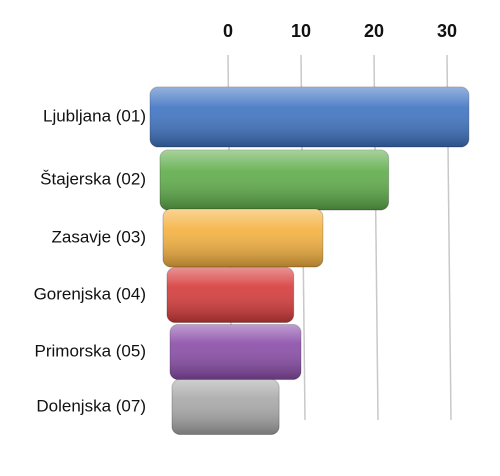 This screenshot has height=476, width=500. Describe the element at coordinates (91, 405) in the screenshot. I see `category-label: Dolenjska (07)` at that location.